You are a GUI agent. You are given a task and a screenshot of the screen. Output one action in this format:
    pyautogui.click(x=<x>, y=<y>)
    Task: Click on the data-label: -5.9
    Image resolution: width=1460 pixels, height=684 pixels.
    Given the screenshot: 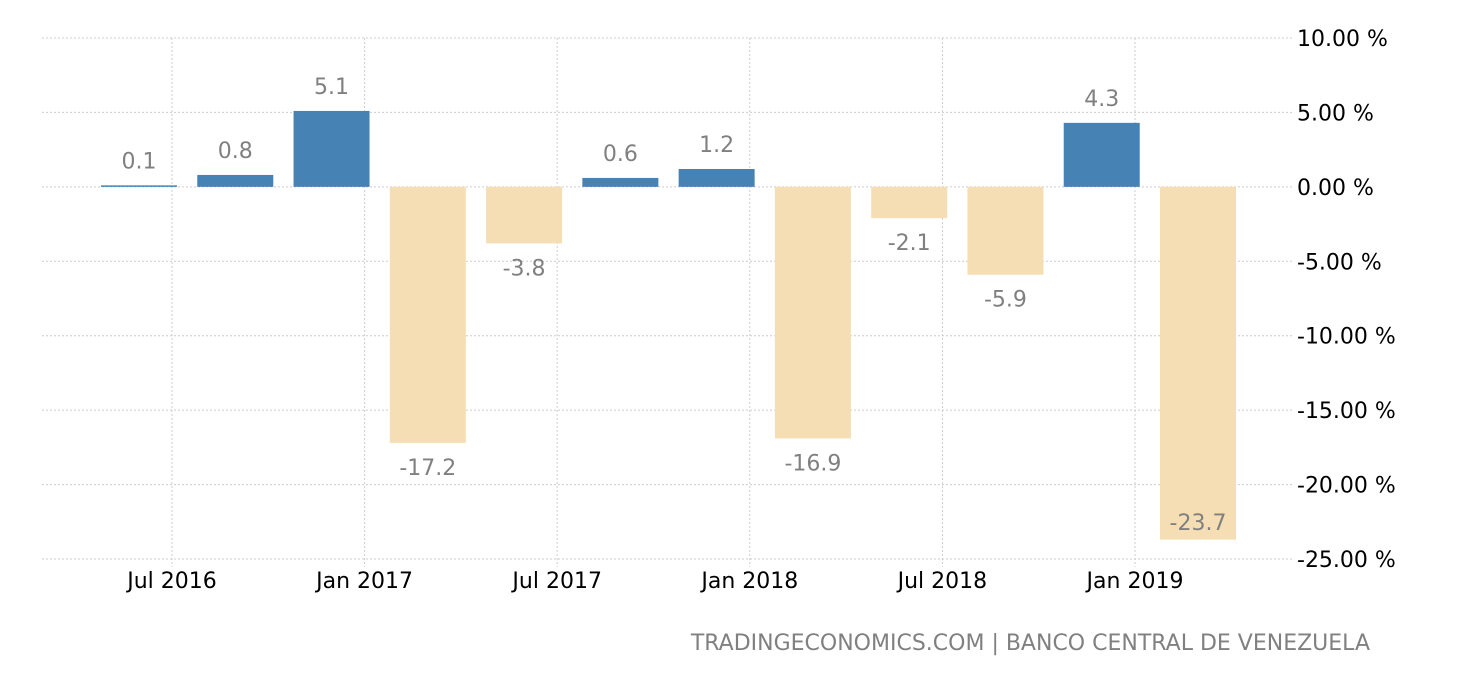 What is the action you would take?
    pyautogui.click(x=1005, y=300)
    